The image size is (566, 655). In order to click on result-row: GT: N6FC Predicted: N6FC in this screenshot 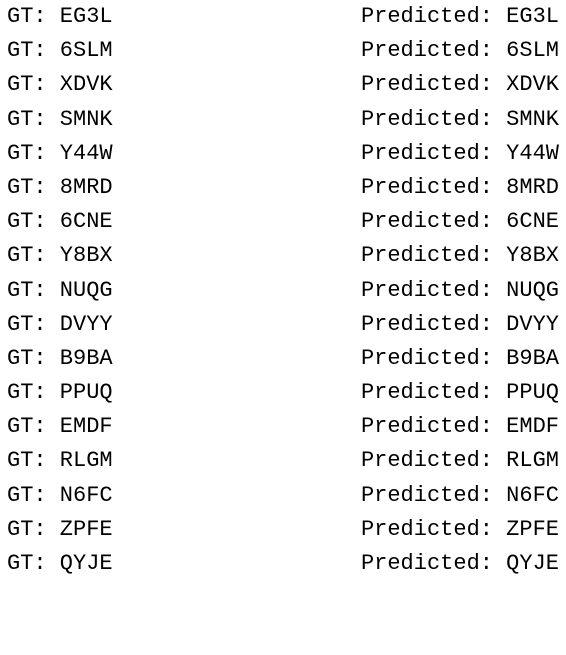, I will do `click(283, 500)`.